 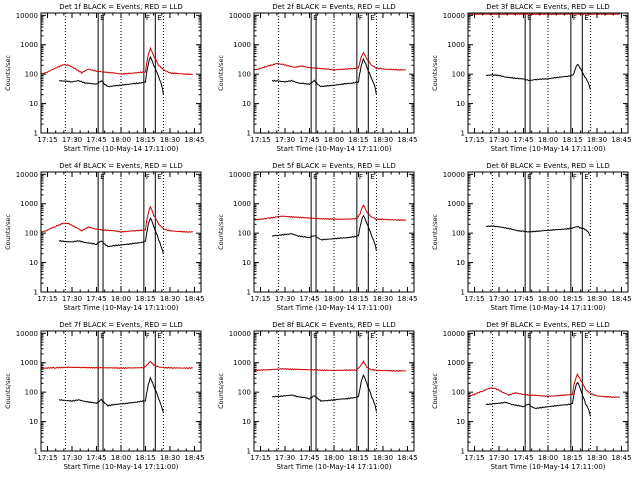 I want to click on chart-title: Det 3f BLACK = Events, RED = LLD, so click(x=547, y=7).